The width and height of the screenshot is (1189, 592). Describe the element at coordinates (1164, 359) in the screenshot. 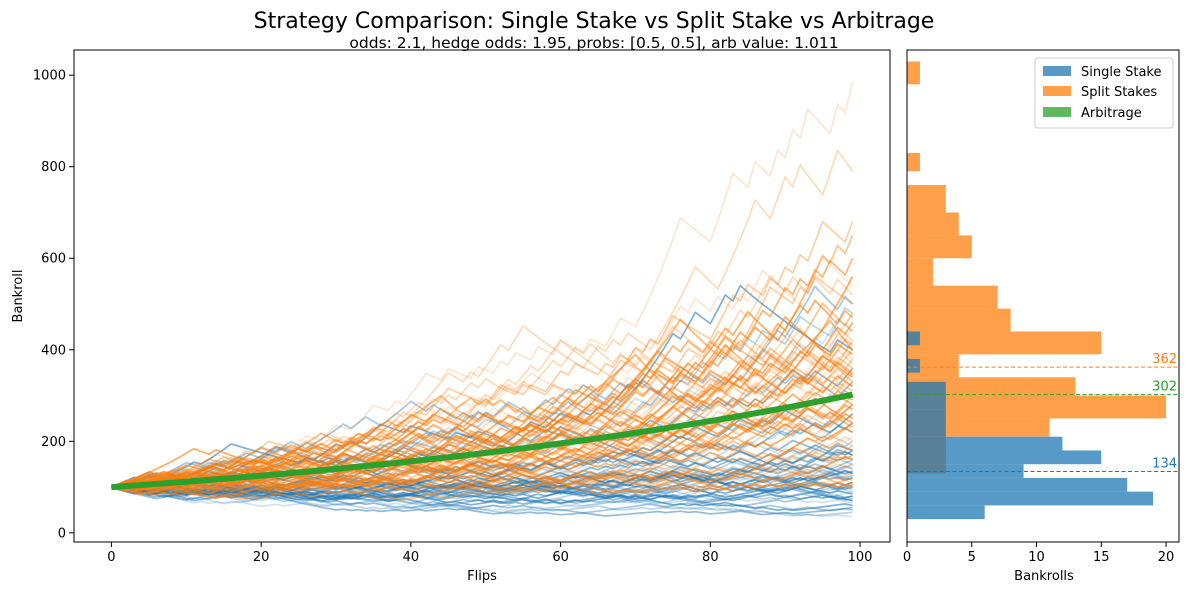

I see `split-median-label: 362` at that location.